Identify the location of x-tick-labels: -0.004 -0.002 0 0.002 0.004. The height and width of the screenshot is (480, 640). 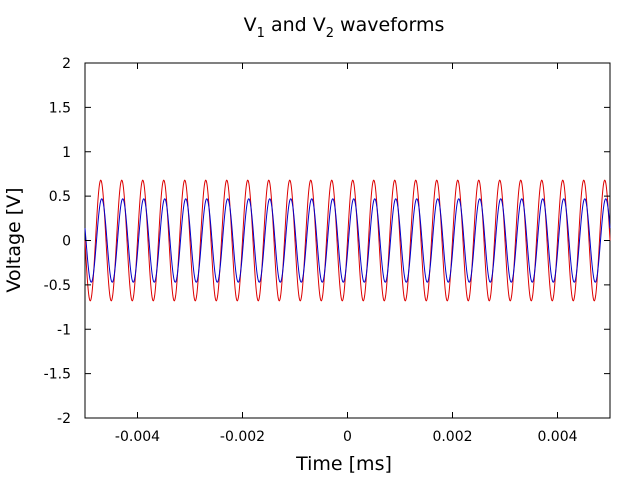
(346, 437).